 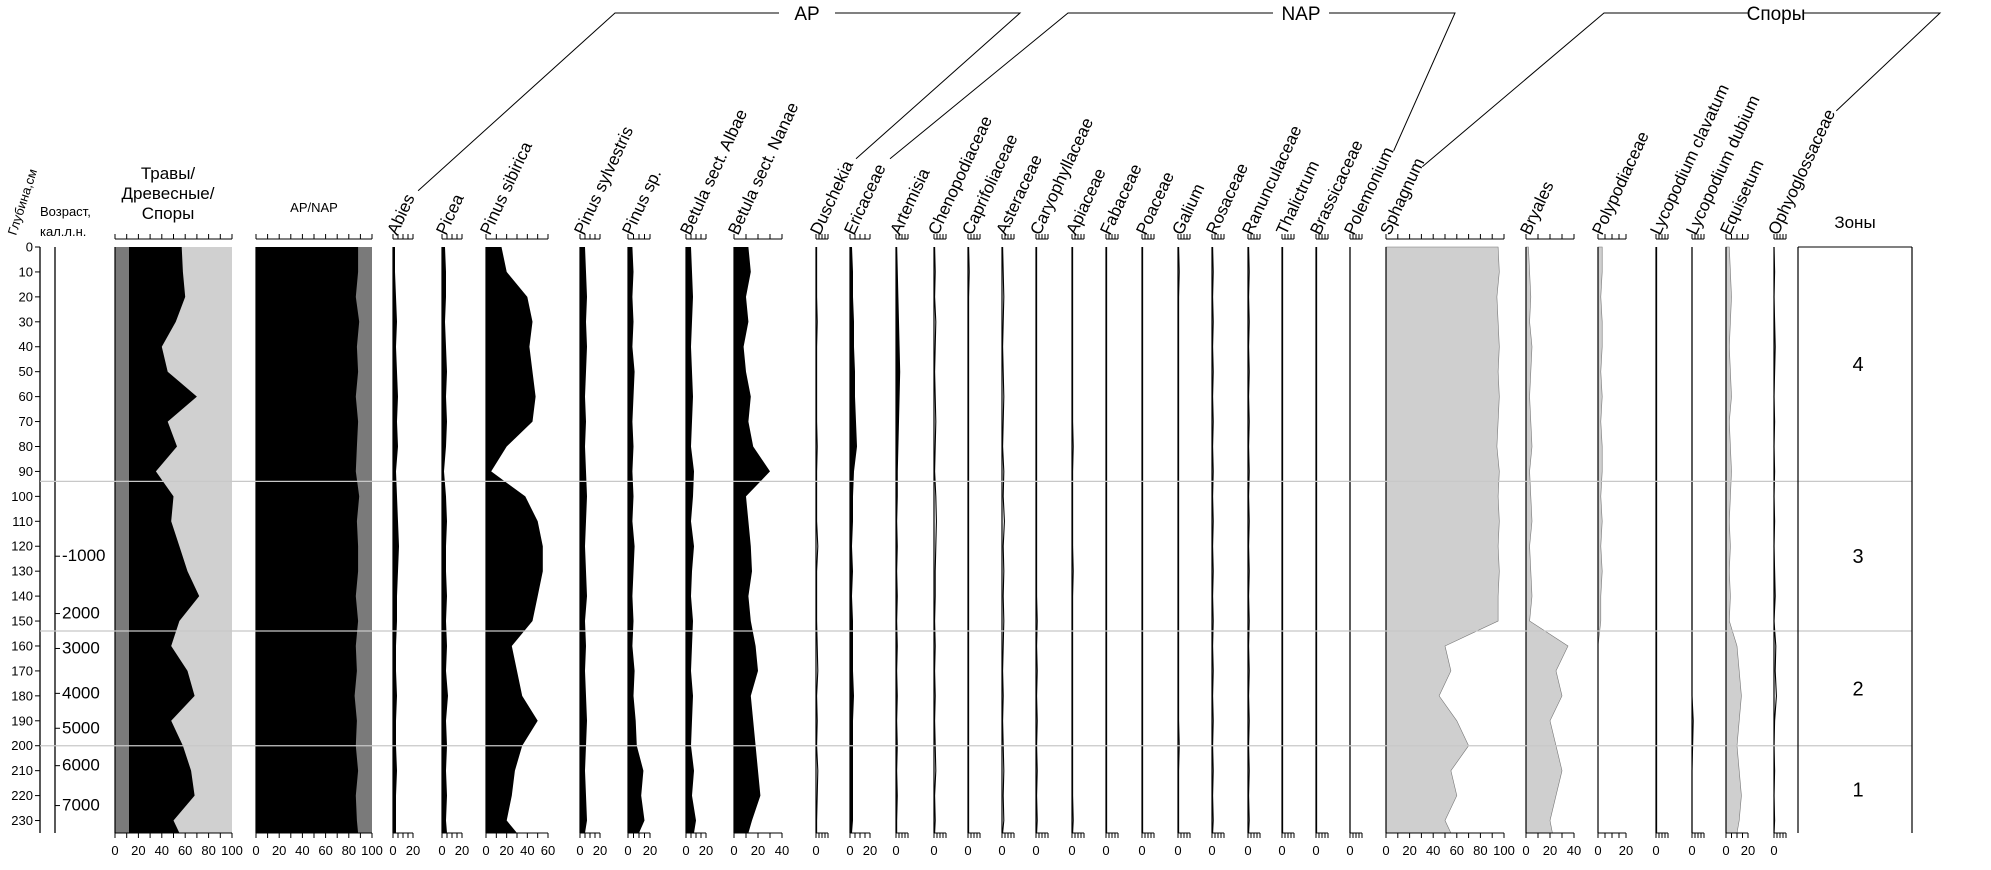 I want to click on apnap-ap-area, so click(x=308, y=540).